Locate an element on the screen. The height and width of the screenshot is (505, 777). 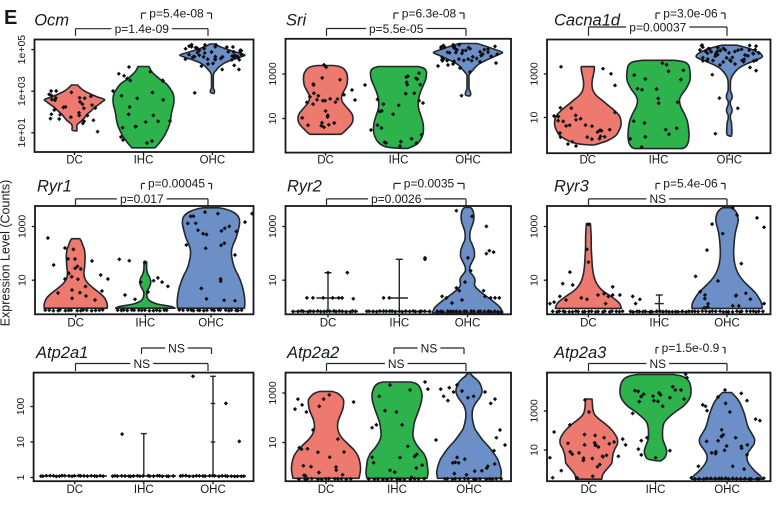
svg-text: 100 is located at coordinates (21, 407).